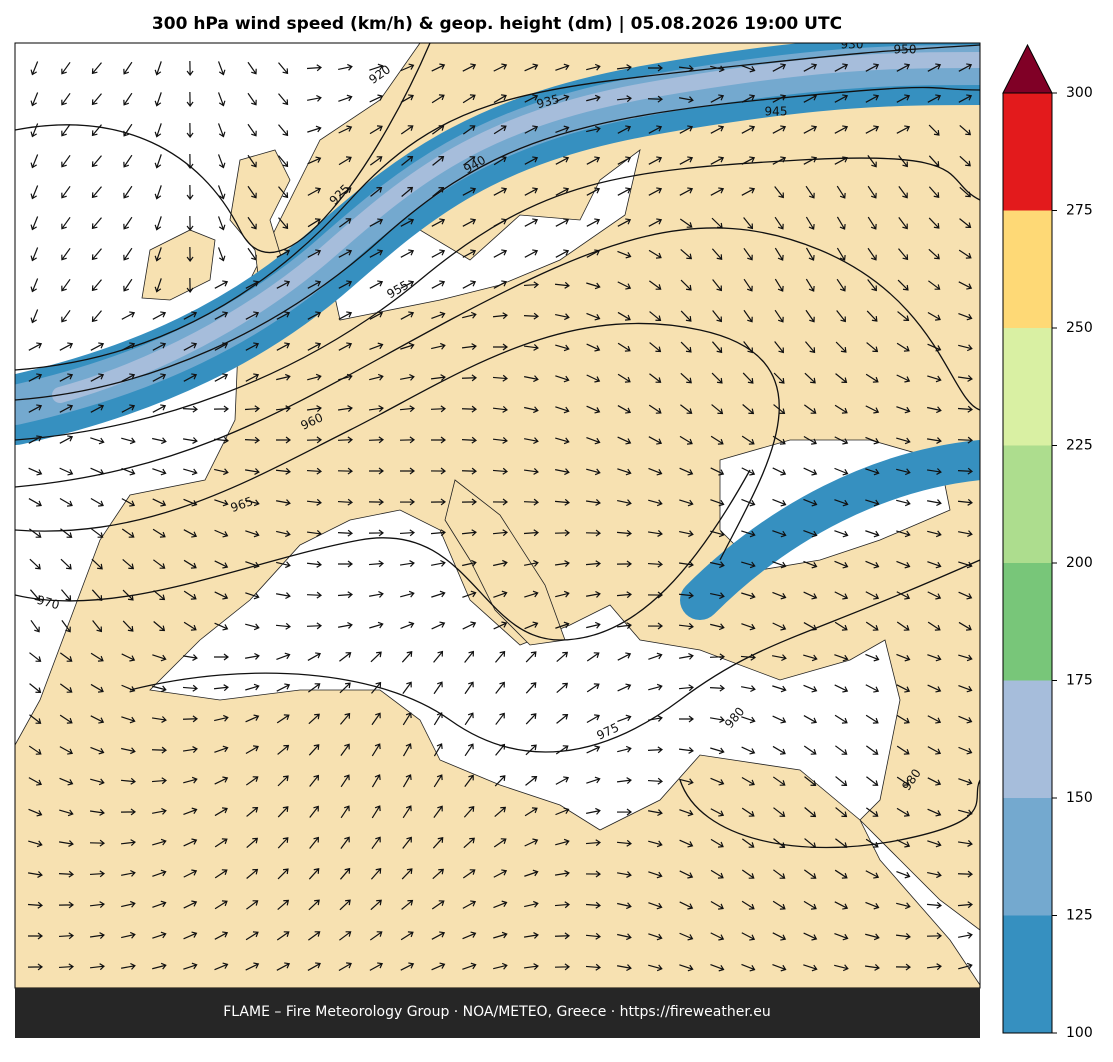 The width and height of the screenshot is (1113, 1062). Describe the element at coordinates (548, 101) in the screenshot. I see `contour-label: 935` at that location.